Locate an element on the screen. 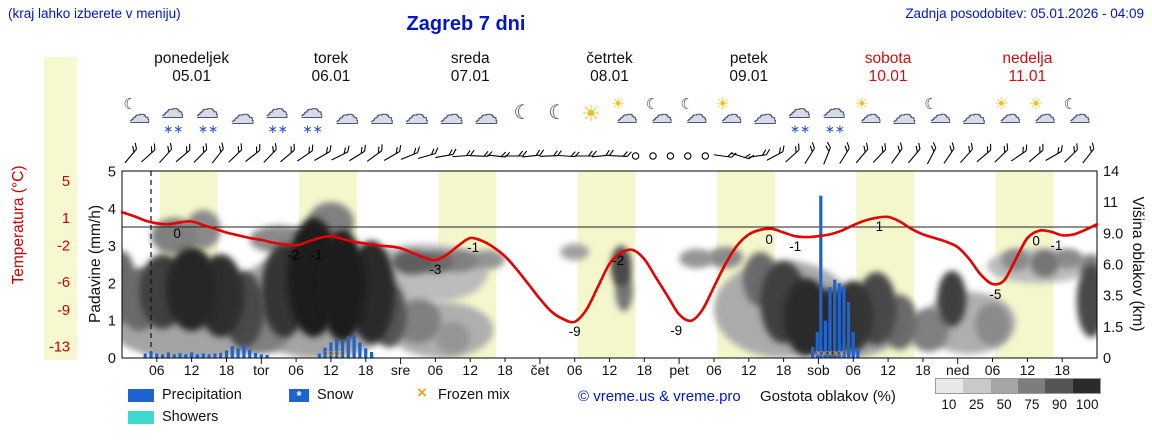  density-tick-label: 100 is located at coordinates (1087, 404).